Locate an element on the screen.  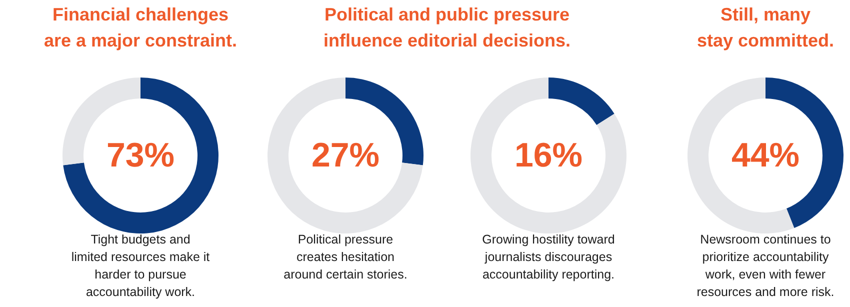
data-label: 16% is located at coordinates (548, 155).